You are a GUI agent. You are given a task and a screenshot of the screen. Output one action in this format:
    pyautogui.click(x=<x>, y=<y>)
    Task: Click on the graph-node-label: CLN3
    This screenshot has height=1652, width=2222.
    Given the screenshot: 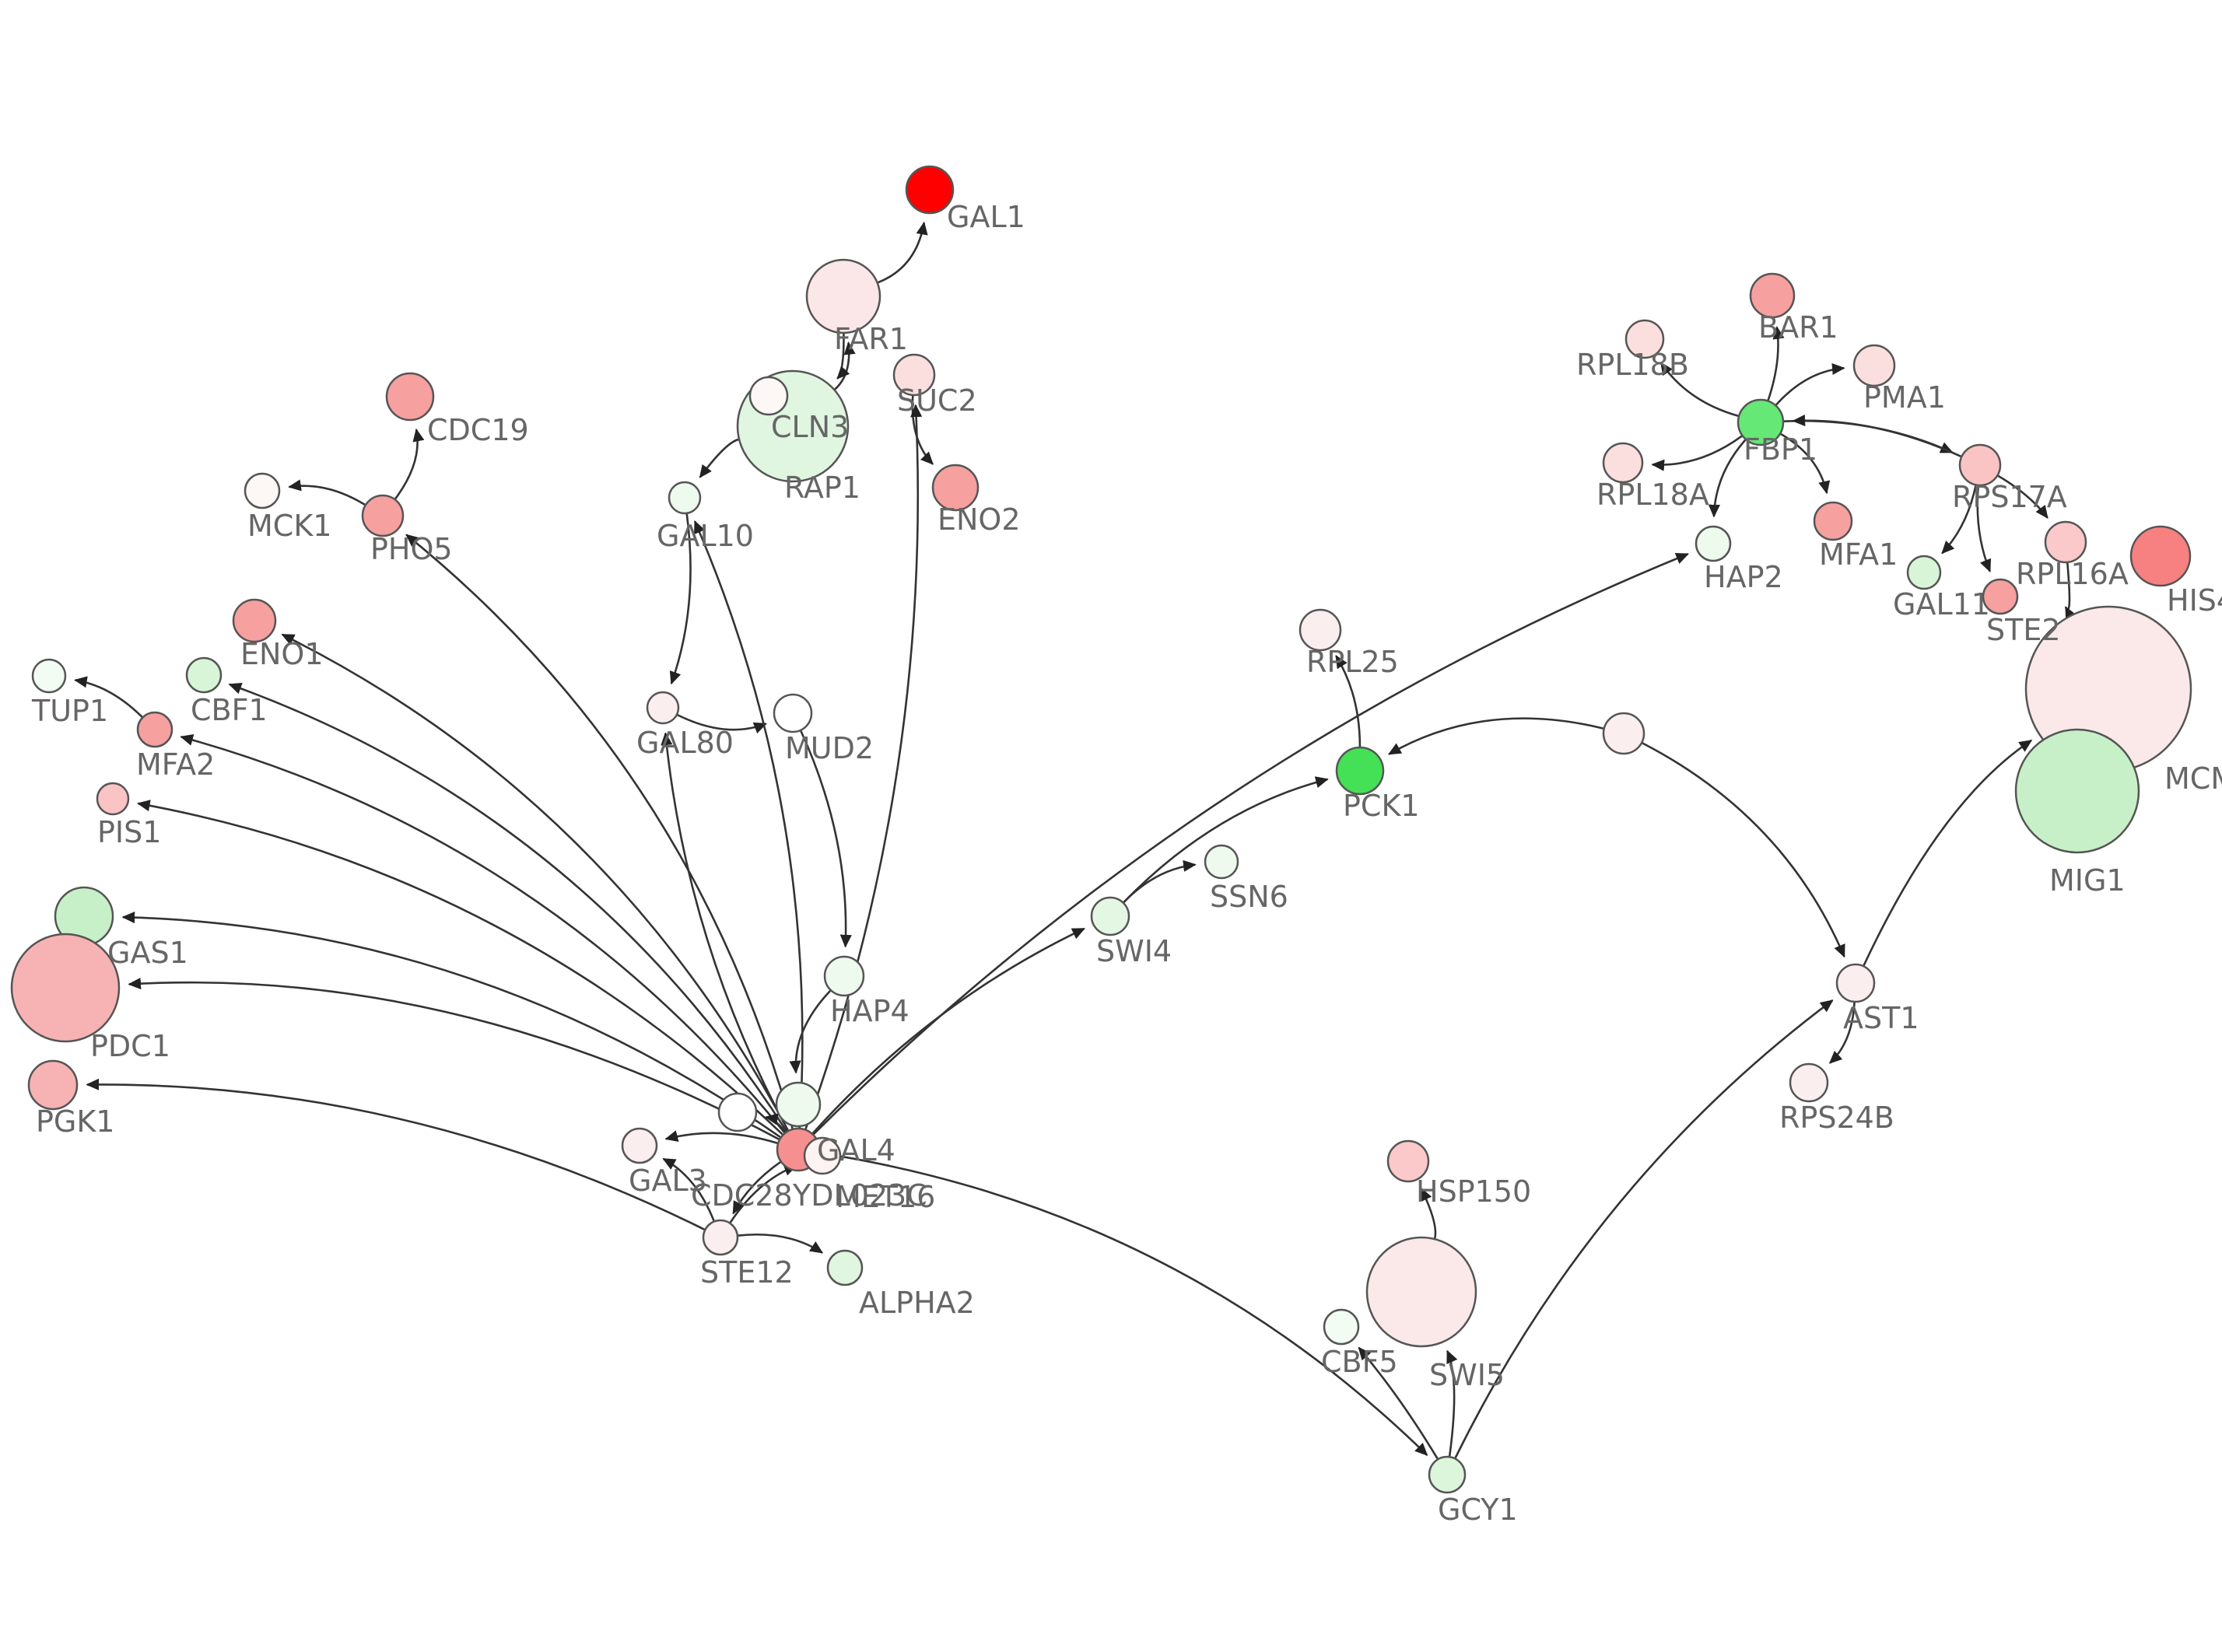 What is the action you would take?
    pyautogui.click(x=810, y=427)
    